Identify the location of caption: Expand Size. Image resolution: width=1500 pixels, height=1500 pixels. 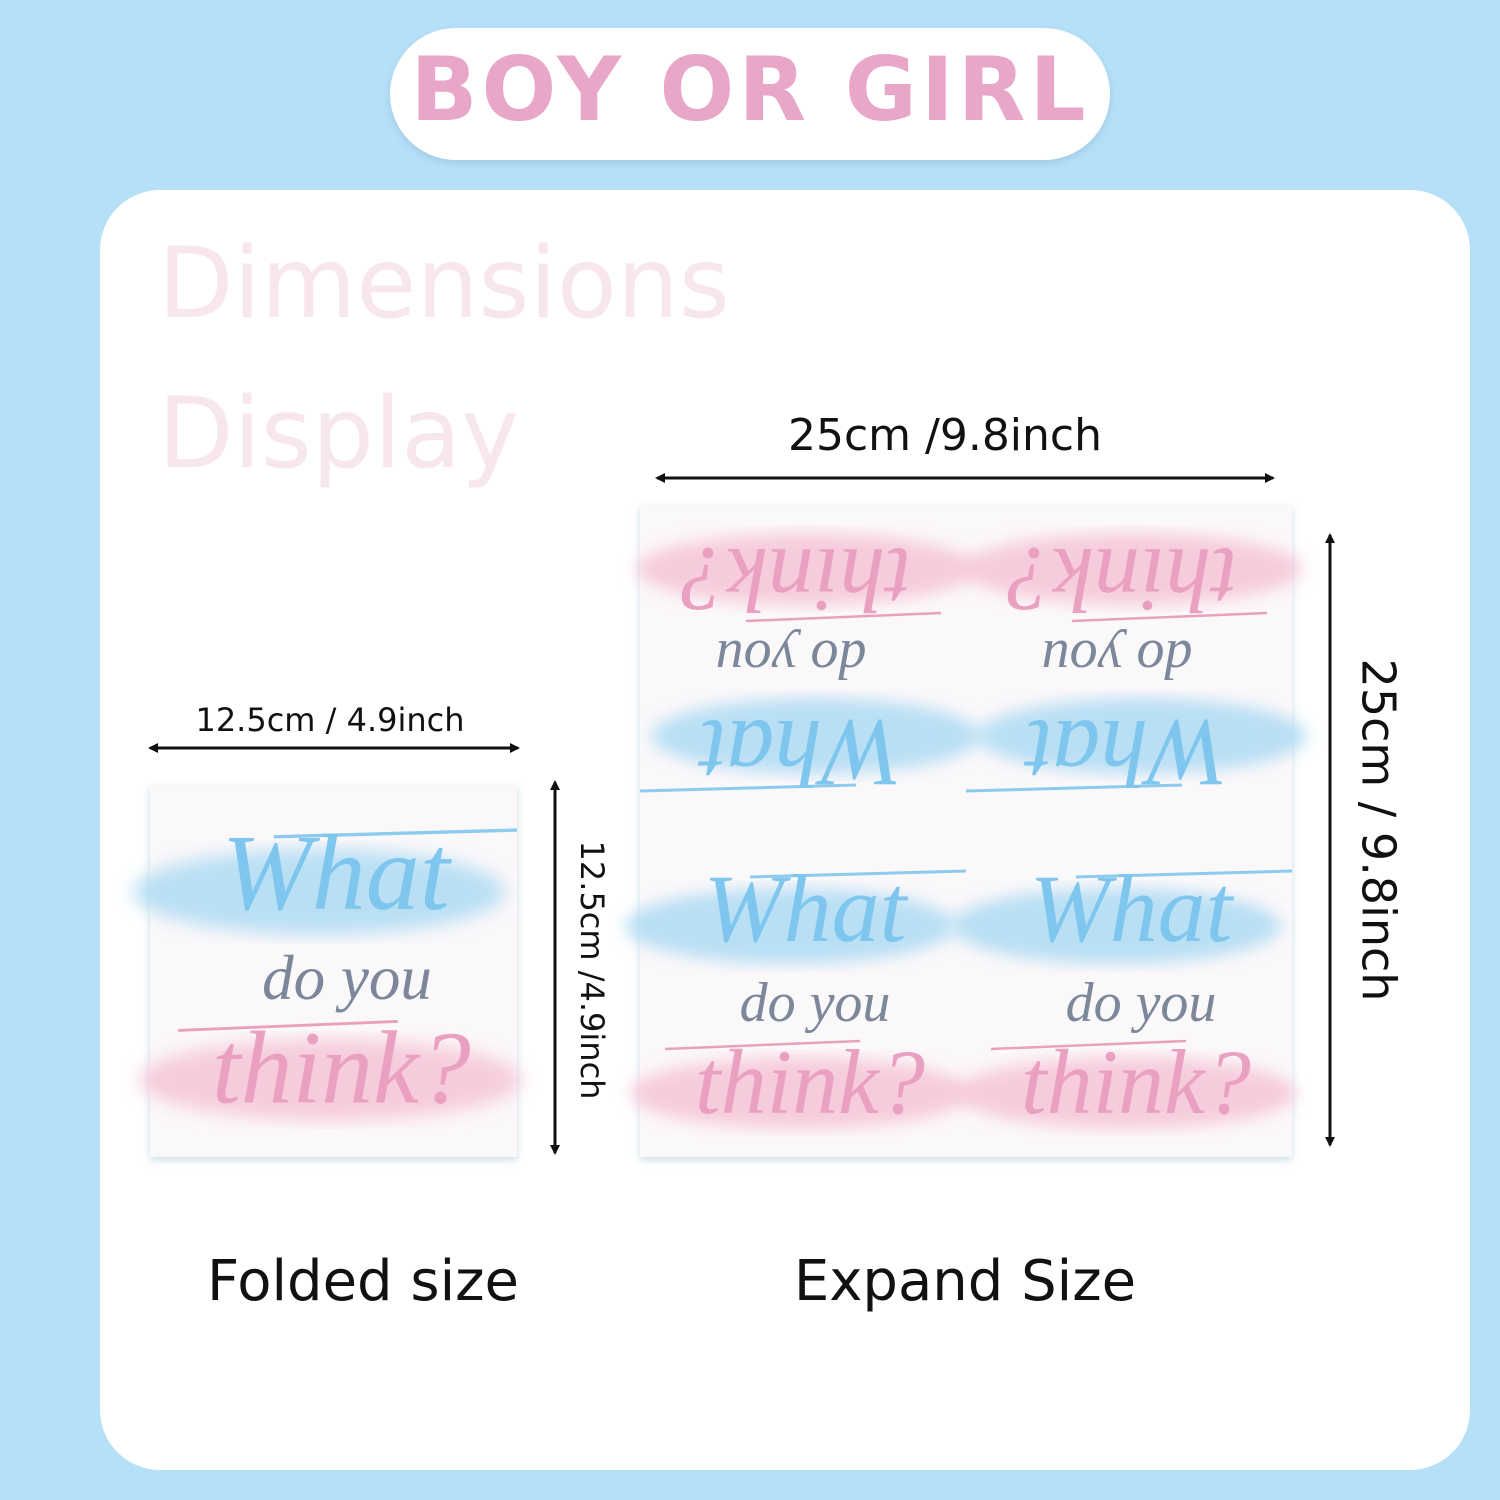
(965, 1281).